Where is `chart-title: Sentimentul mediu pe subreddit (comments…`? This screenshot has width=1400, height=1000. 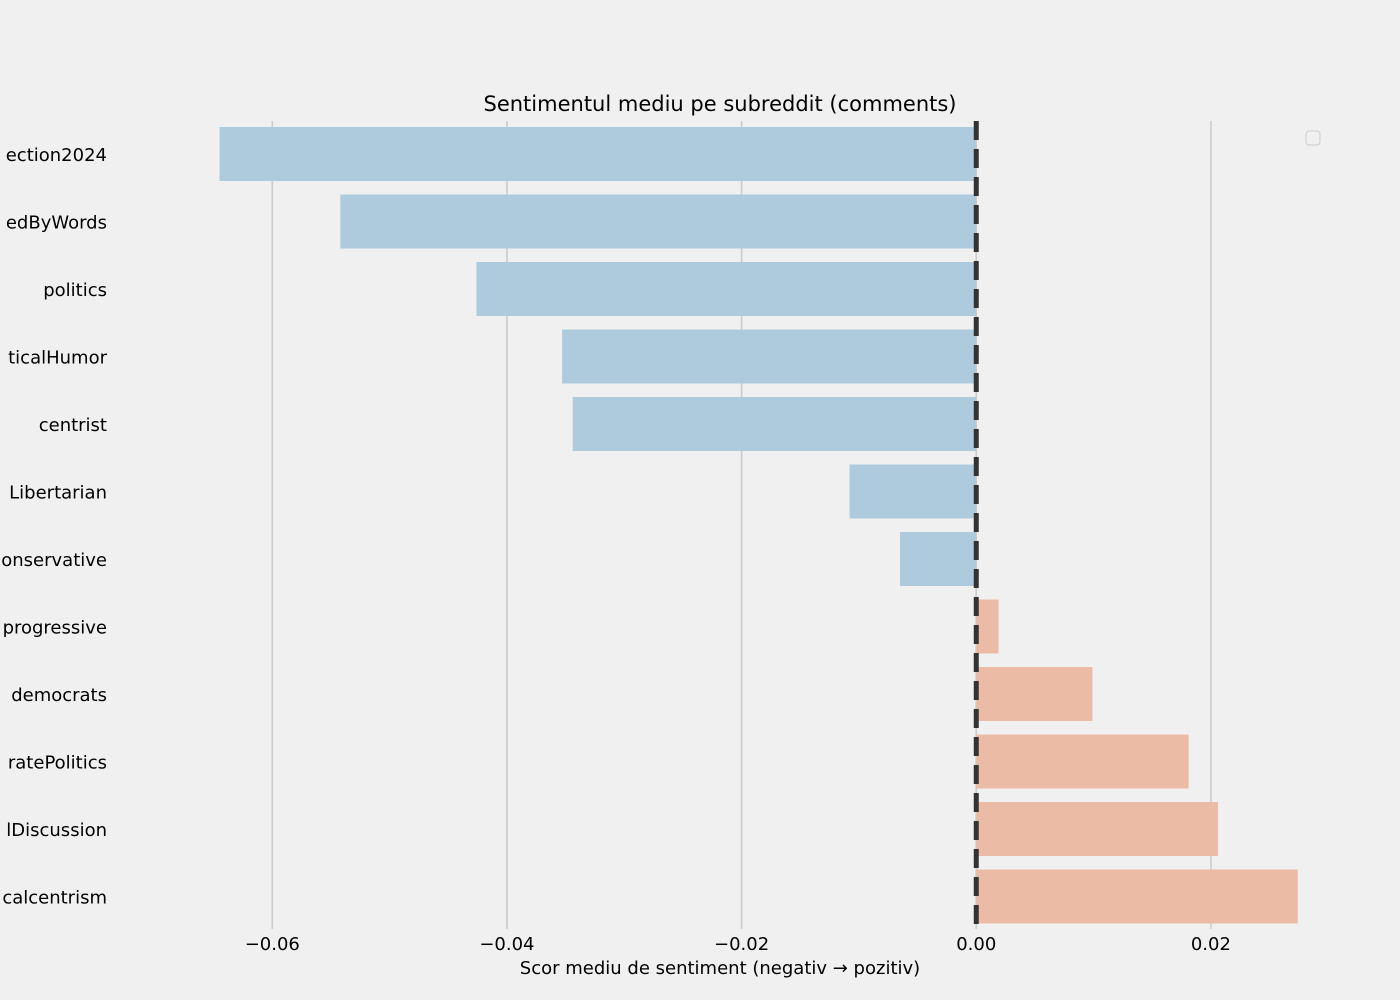 chart-title: Sentimentul mediu pe subreddit (comments… is located at coordinates (720, 104).